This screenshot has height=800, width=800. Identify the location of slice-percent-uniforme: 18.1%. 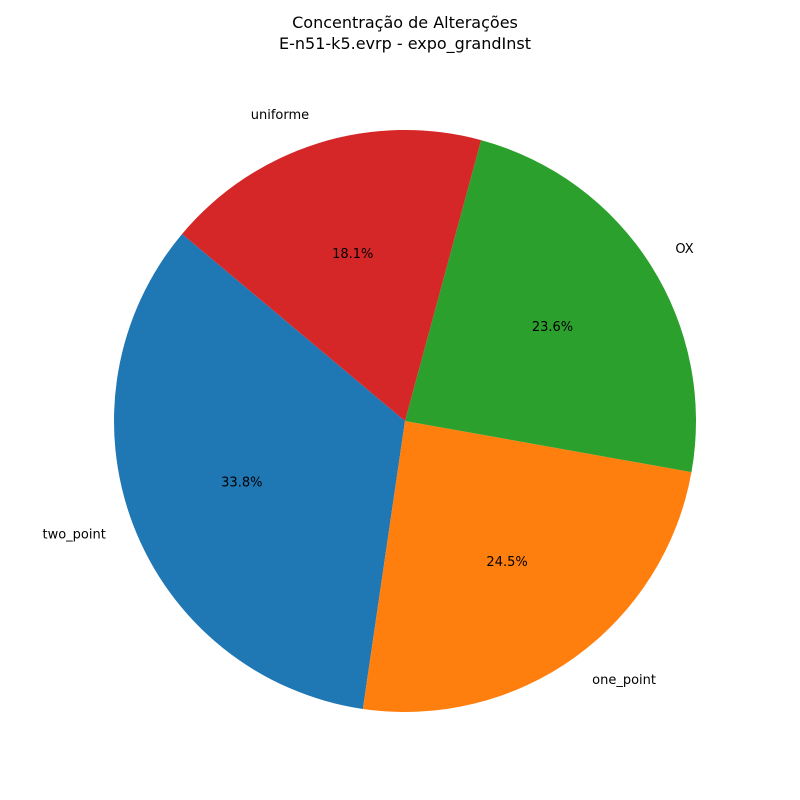
(352, 254).